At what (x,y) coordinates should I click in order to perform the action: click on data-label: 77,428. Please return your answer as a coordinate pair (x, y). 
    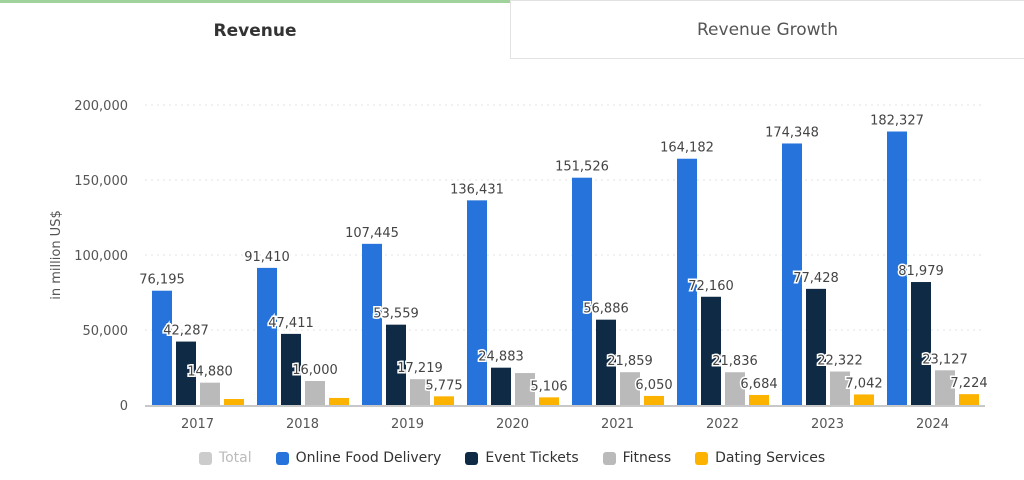
    Looking at the image, I should click on (816, 278).